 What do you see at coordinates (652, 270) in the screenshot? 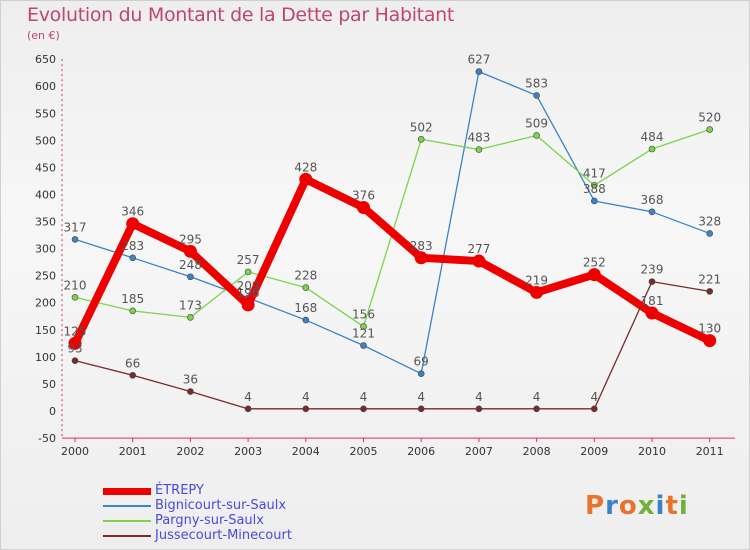
I see `data-label-jussecourt-minecourt: 239` at bounding box center [652, 270].